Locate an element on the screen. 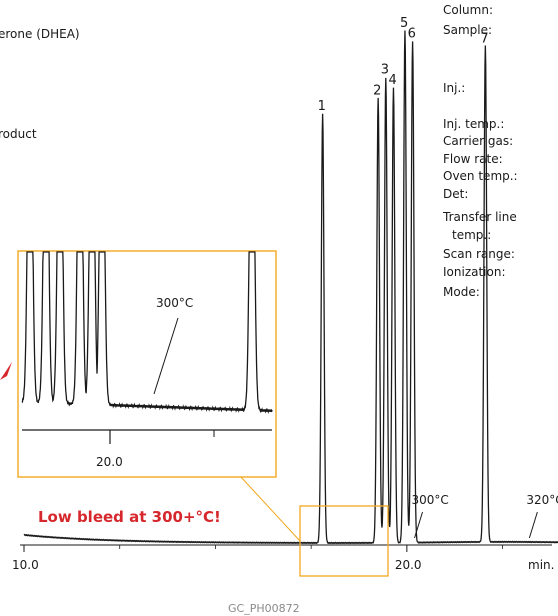 Image resolution: width=558 pixels, height=616 pixels. inset-annotation-line is located at coordinates (166, 356).